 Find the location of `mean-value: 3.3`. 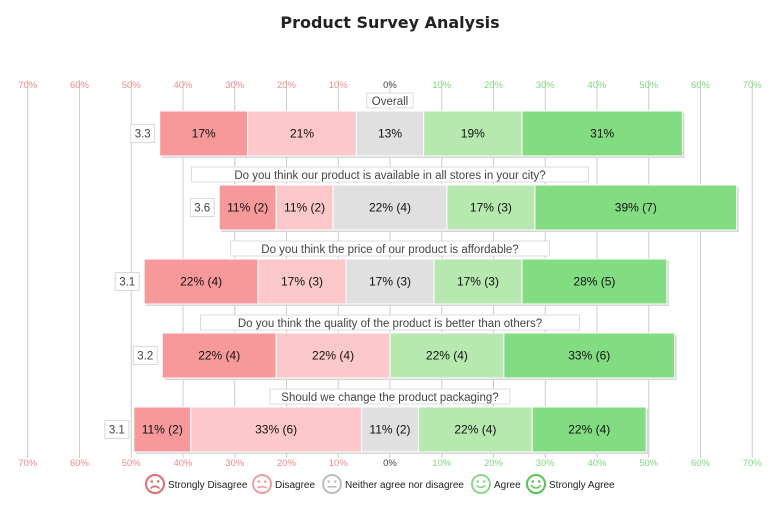

mean-value: 3.3 is located at coordinates (143, 135).